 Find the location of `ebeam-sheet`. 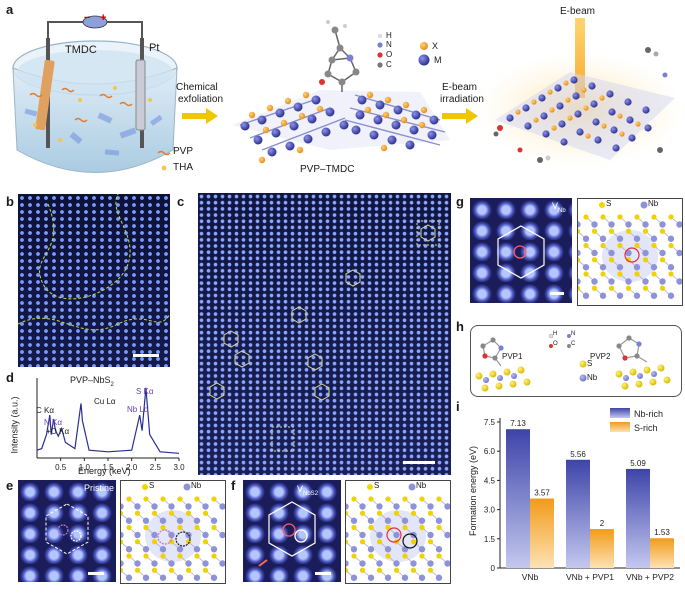

ebeam-sheet is located at coordinates (580, 91).